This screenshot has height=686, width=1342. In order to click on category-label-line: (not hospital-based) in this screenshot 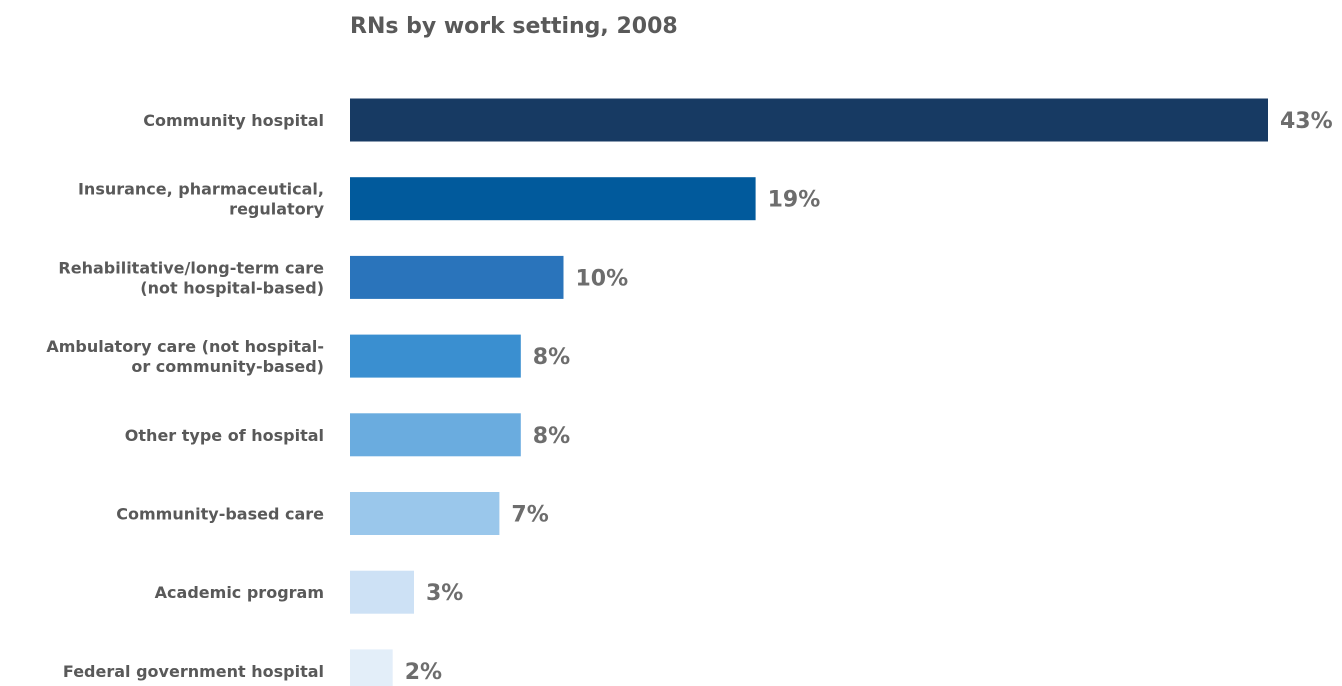, I will do `click(232, 287)`.